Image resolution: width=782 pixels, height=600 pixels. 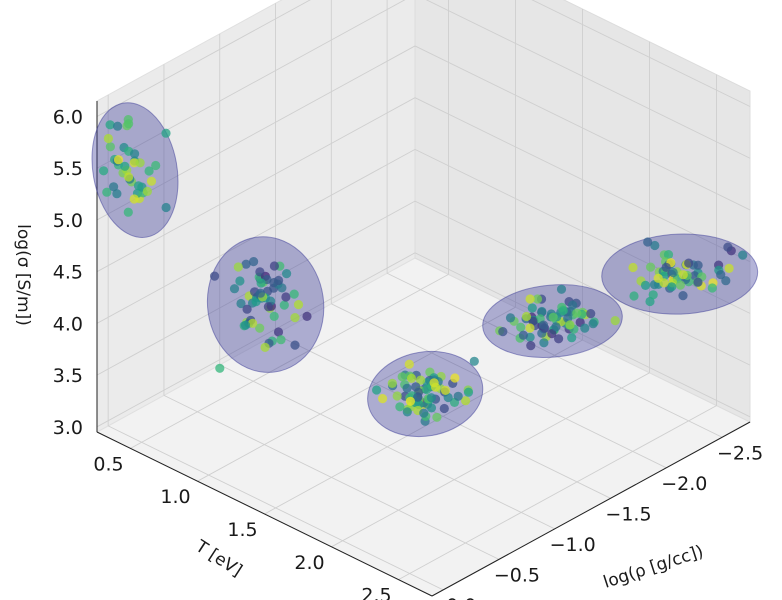 What do you see at coordinates (68, 324) in the screenshot?
I see `z-tick-label: 4.0` at bounding box center [68, 324].